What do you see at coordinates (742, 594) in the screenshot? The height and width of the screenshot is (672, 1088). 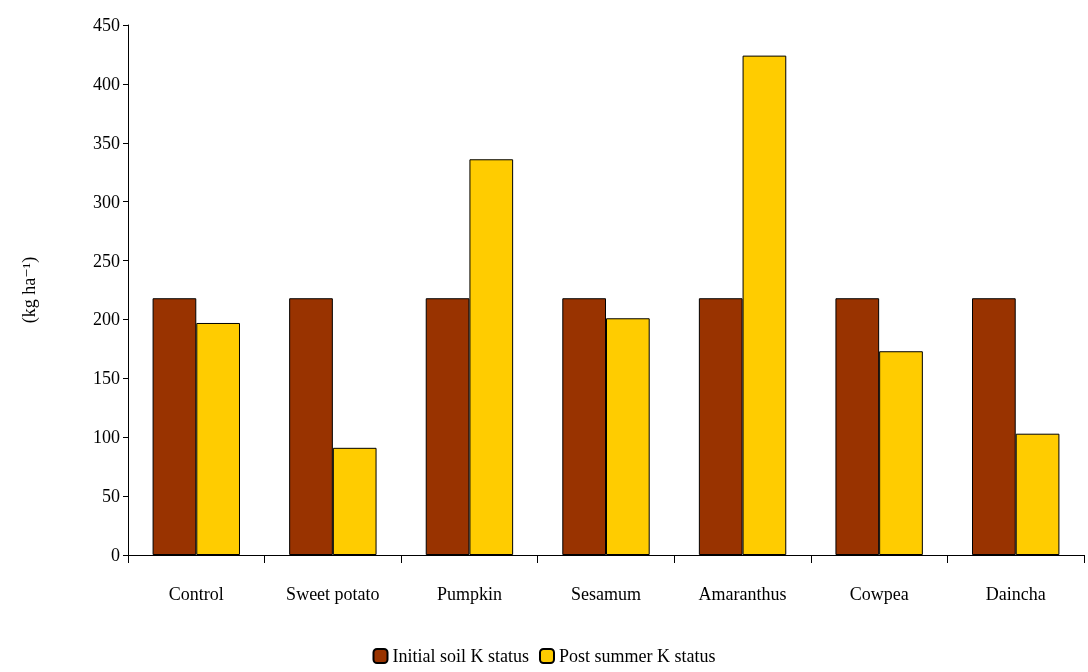 I see `x-tick-label: Amaranthus` at bounding box center [742, 594].